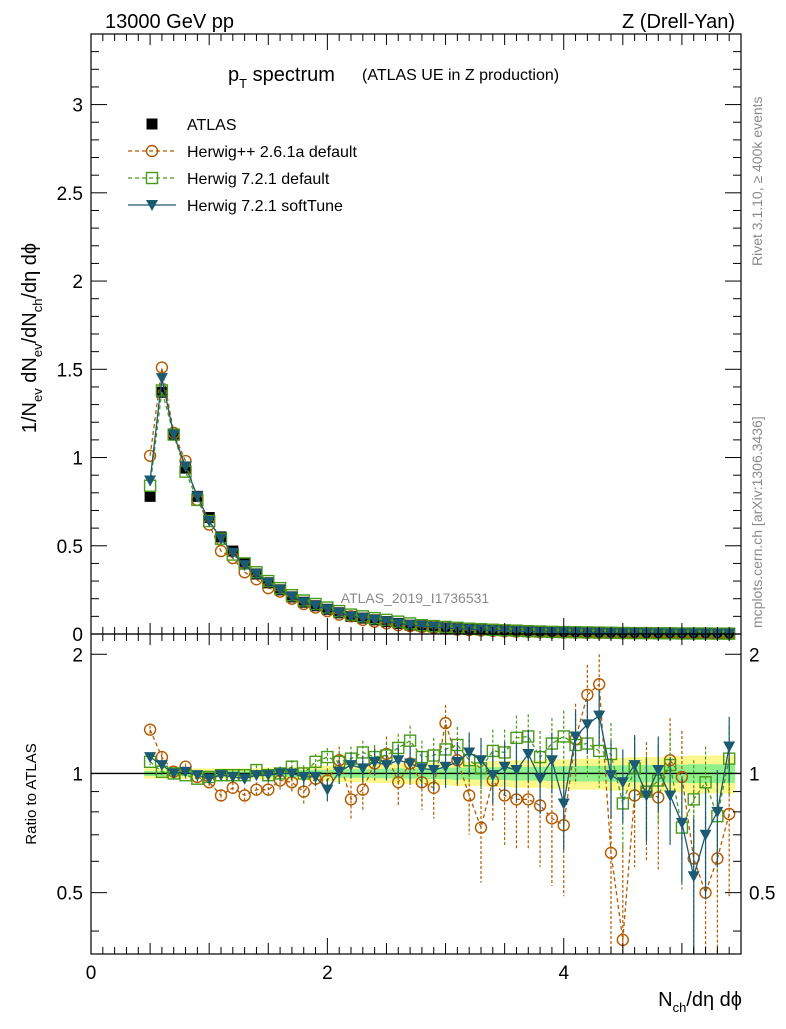 This screenshot has width=786, height=1029. I want to click on legend-label: Herwig 7.2.1 default, so click(258, 179).